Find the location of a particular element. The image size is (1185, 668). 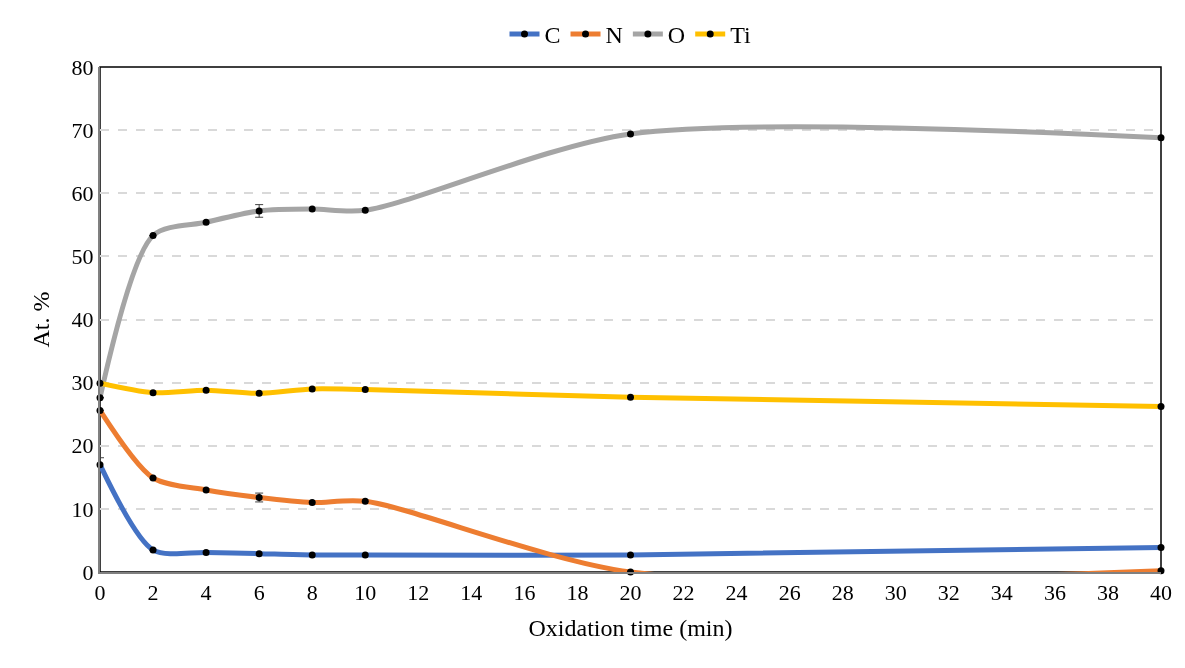

x-tick-label: 34 is located at coordinates (1001, 593).